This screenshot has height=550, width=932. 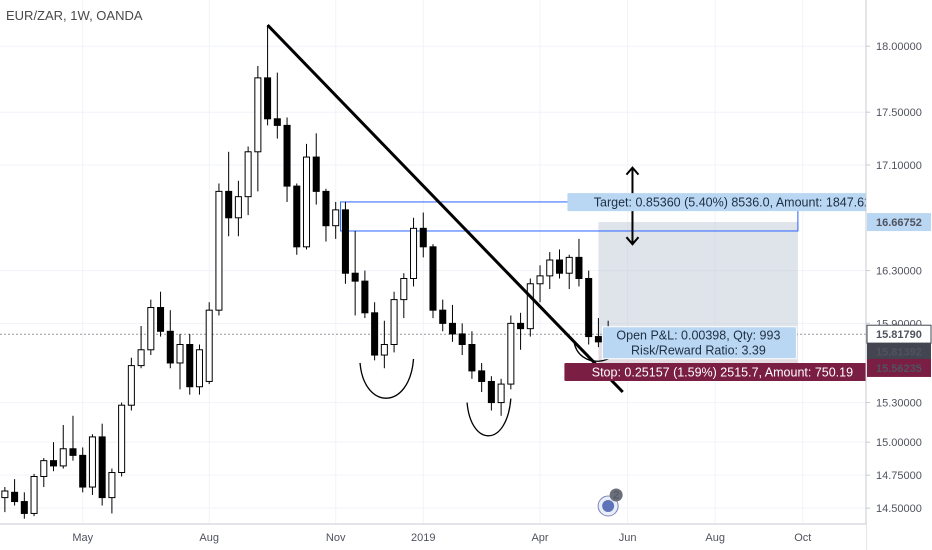 What do you see at coordinates (899, 404) in the screenshot?
I see `y-tick-label: 15.30000` at bounding box center [899, 404].